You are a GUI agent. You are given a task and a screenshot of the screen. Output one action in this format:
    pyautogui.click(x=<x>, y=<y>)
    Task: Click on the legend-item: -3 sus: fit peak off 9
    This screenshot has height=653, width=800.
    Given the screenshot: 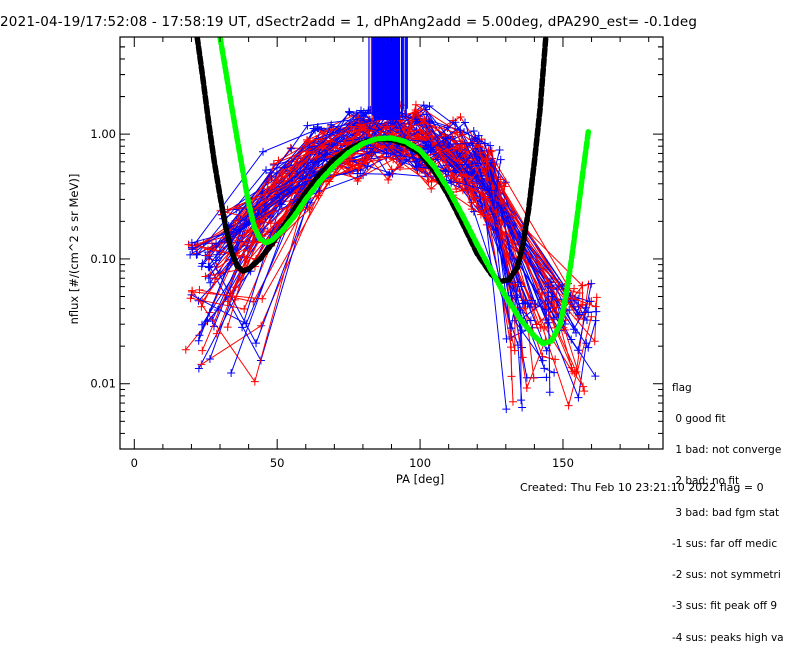 What is the action you would take?
    pyautogui.click(x=724, y=606)
    